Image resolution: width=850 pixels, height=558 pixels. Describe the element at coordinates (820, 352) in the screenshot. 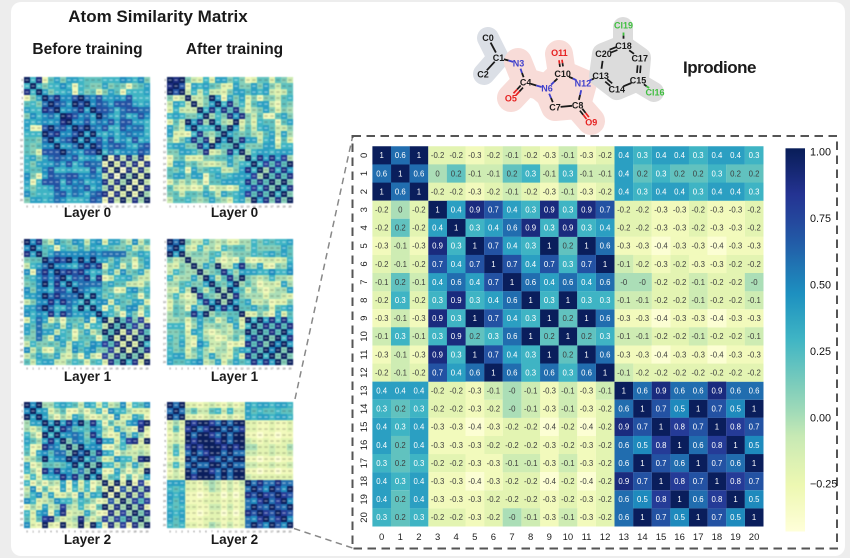

I see `svg-text: 0.25` at that location.